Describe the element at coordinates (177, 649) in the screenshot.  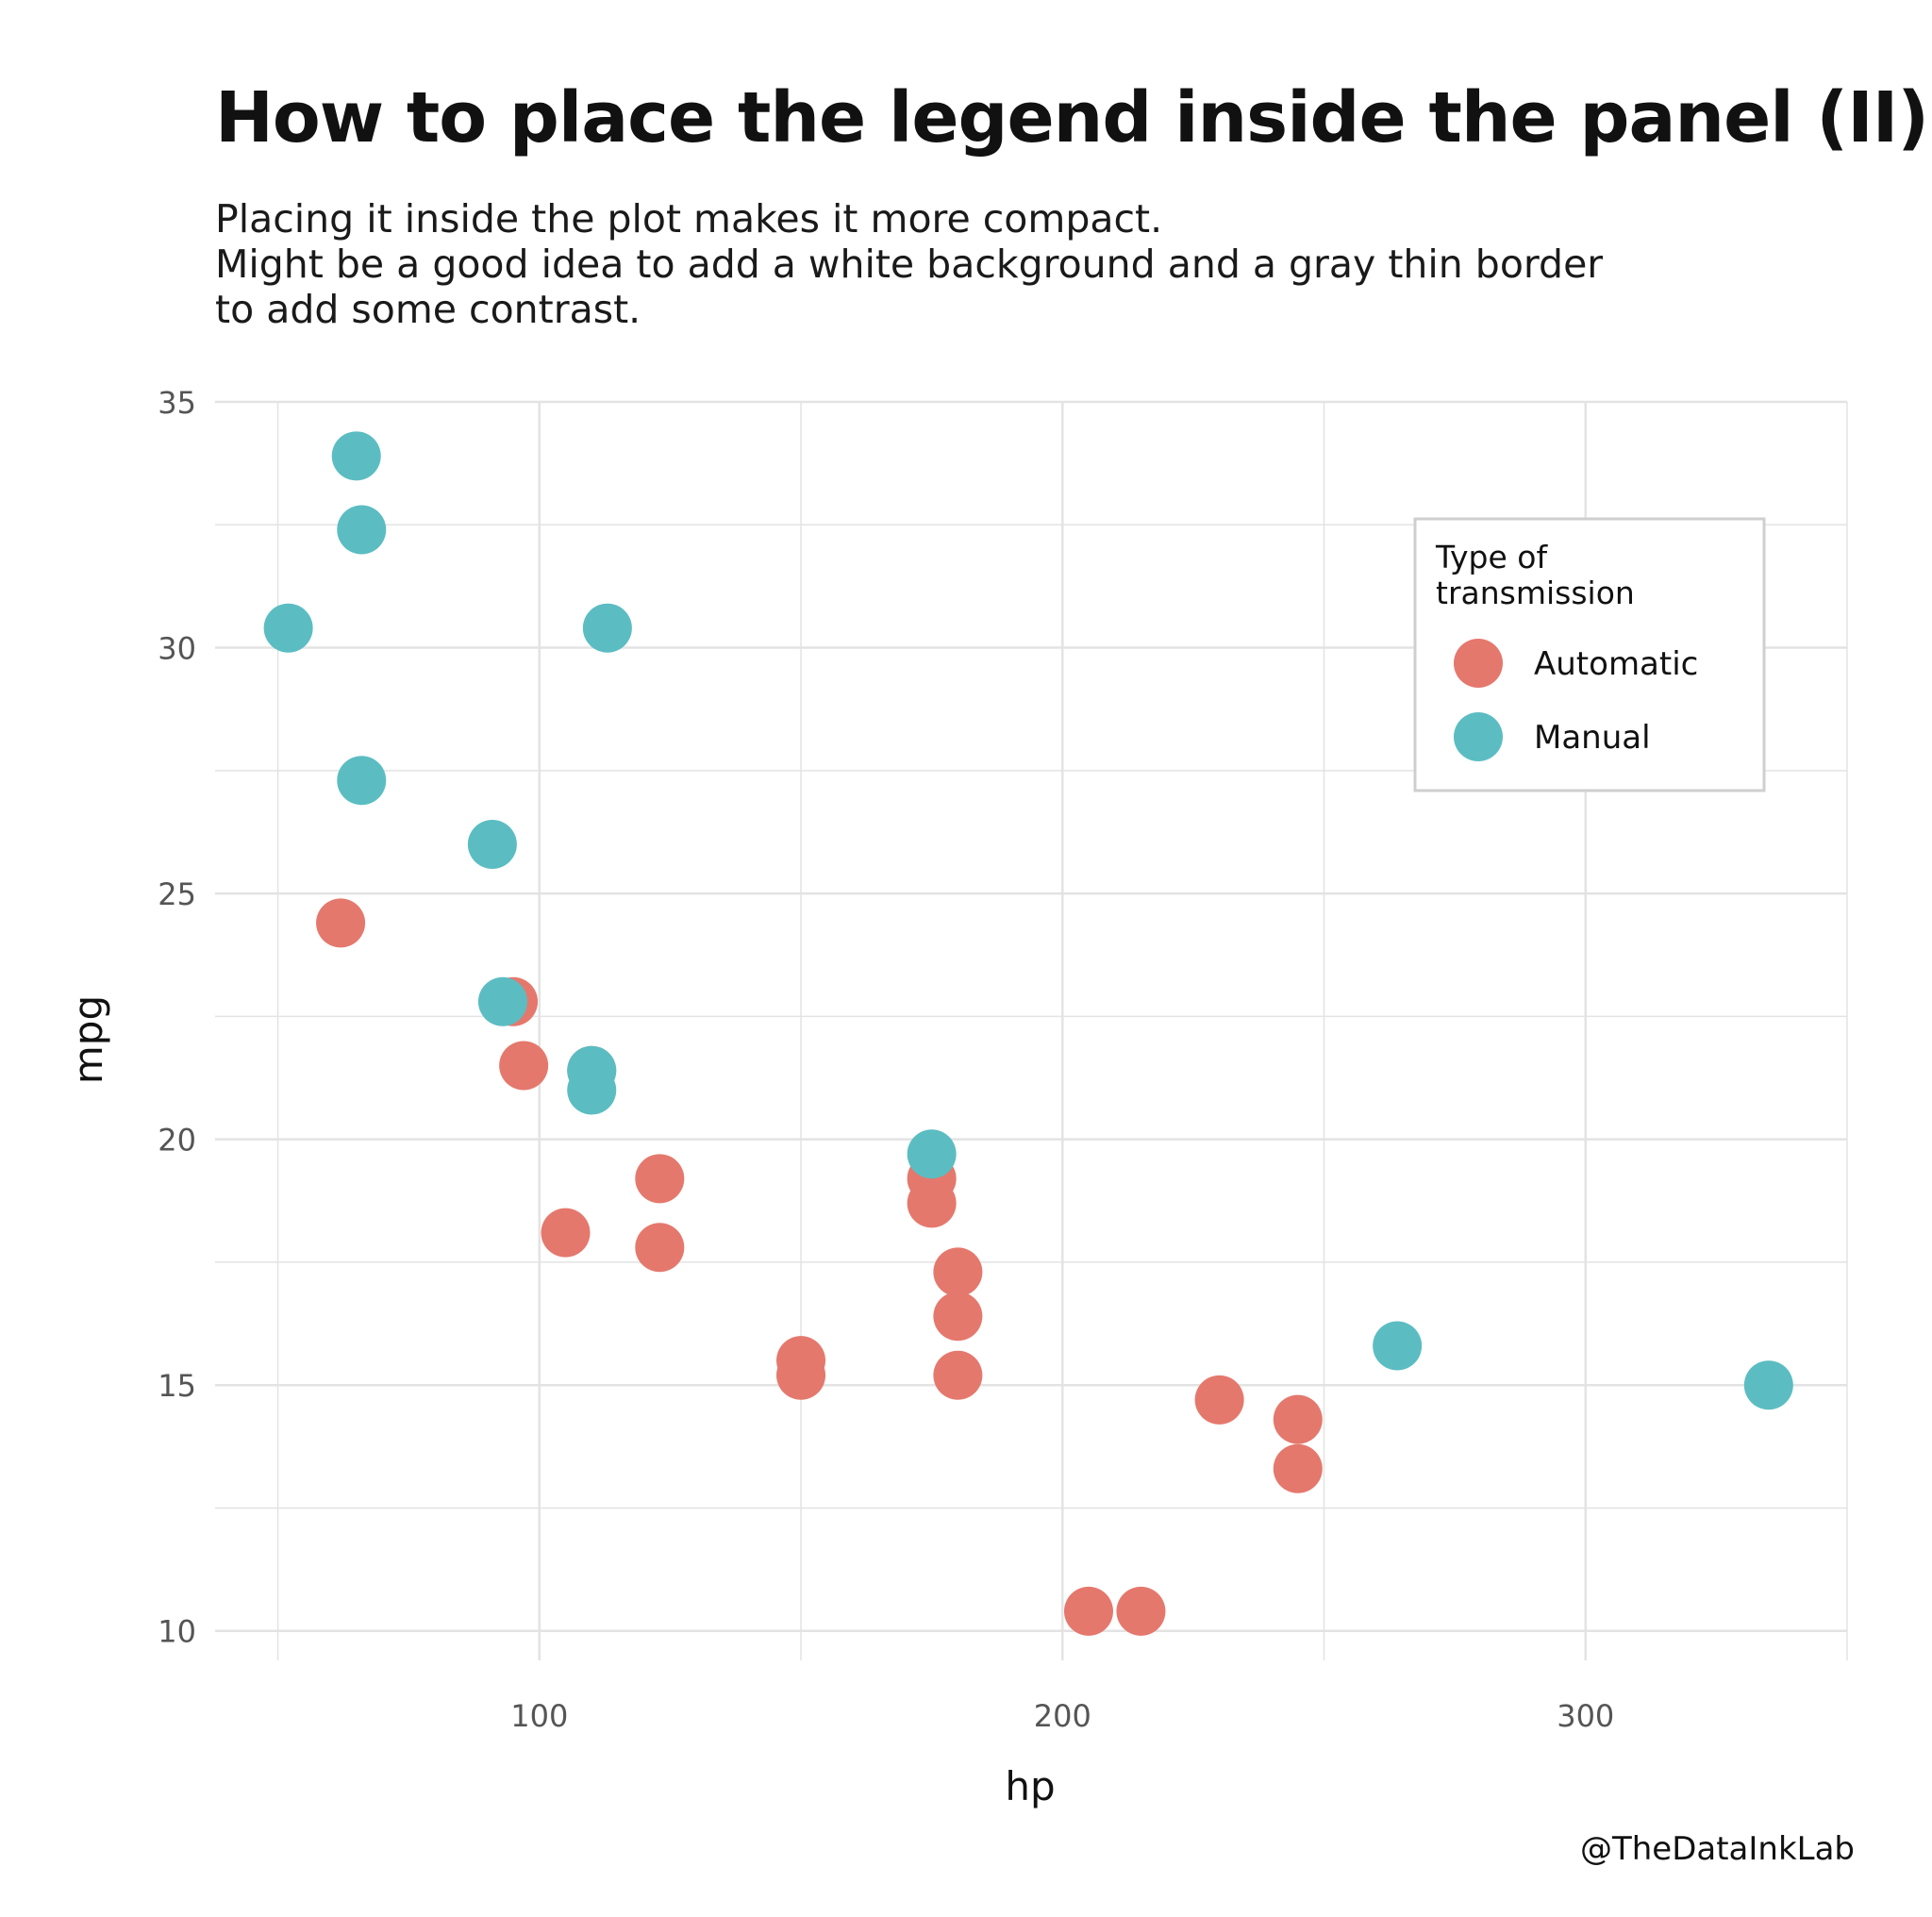
I see `y-tick-label: 30` at that location.